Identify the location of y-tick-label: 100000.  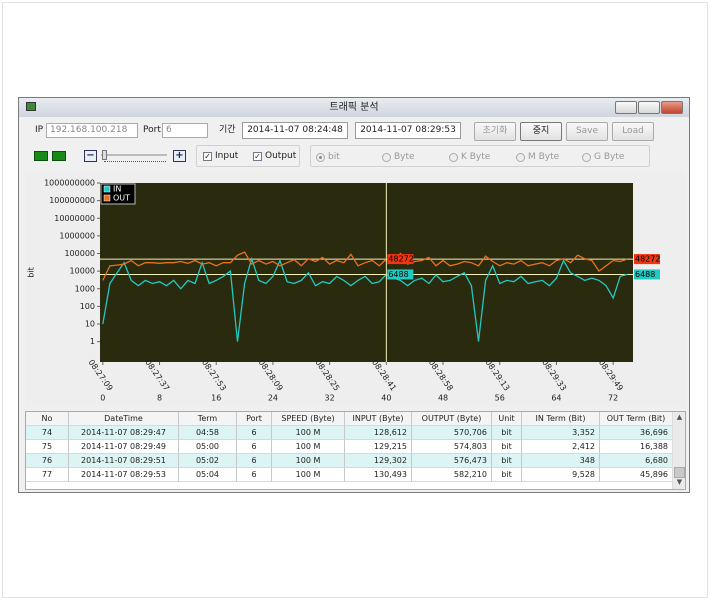
(79, 253).